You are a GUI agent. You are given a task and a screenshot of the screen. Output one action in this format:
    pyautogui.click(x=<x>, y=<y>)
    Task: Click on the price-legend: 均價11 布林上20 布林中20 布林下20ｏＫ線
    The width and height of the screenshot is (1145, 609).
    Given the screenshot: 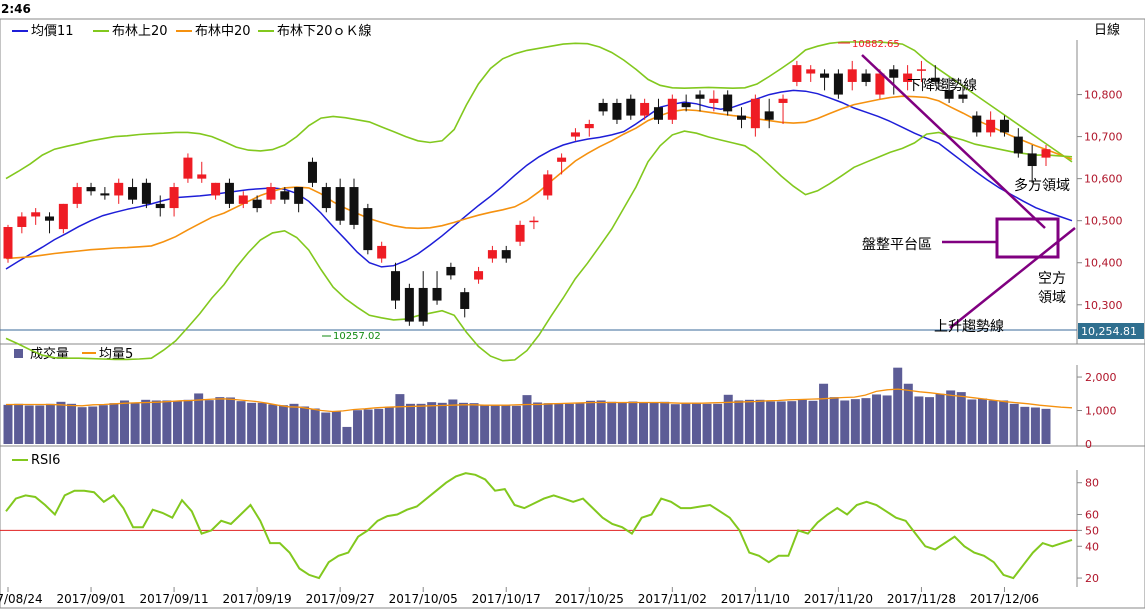 What is the action you would take?
    pyautogui.click(x=192, y=31)
    